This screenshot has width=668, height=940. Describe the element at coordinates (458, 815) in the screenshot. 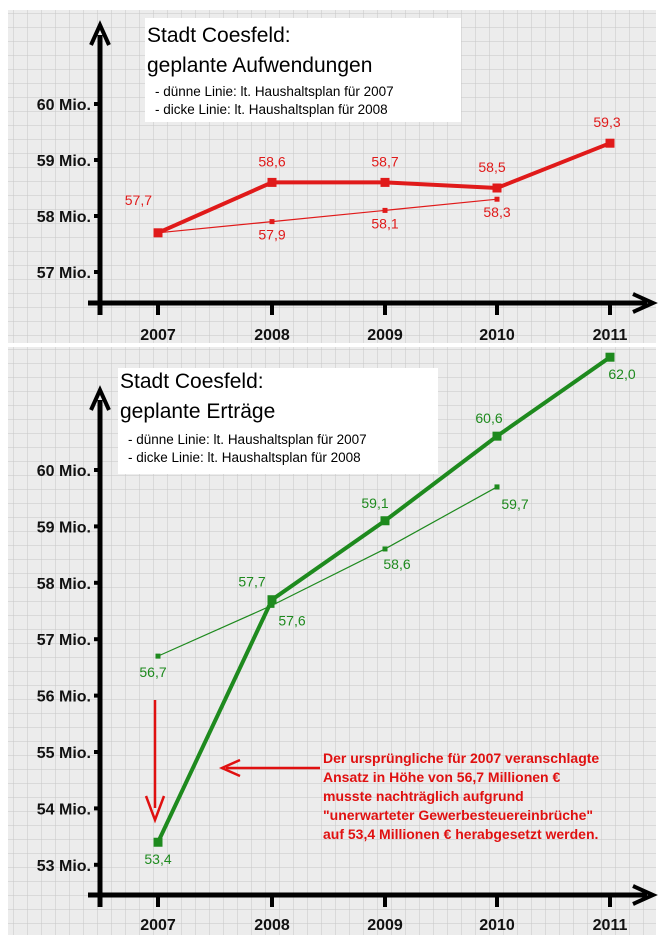

I see `annotation-line: "unerwarteter Gewerbesteuereinbrüche"` at that location.